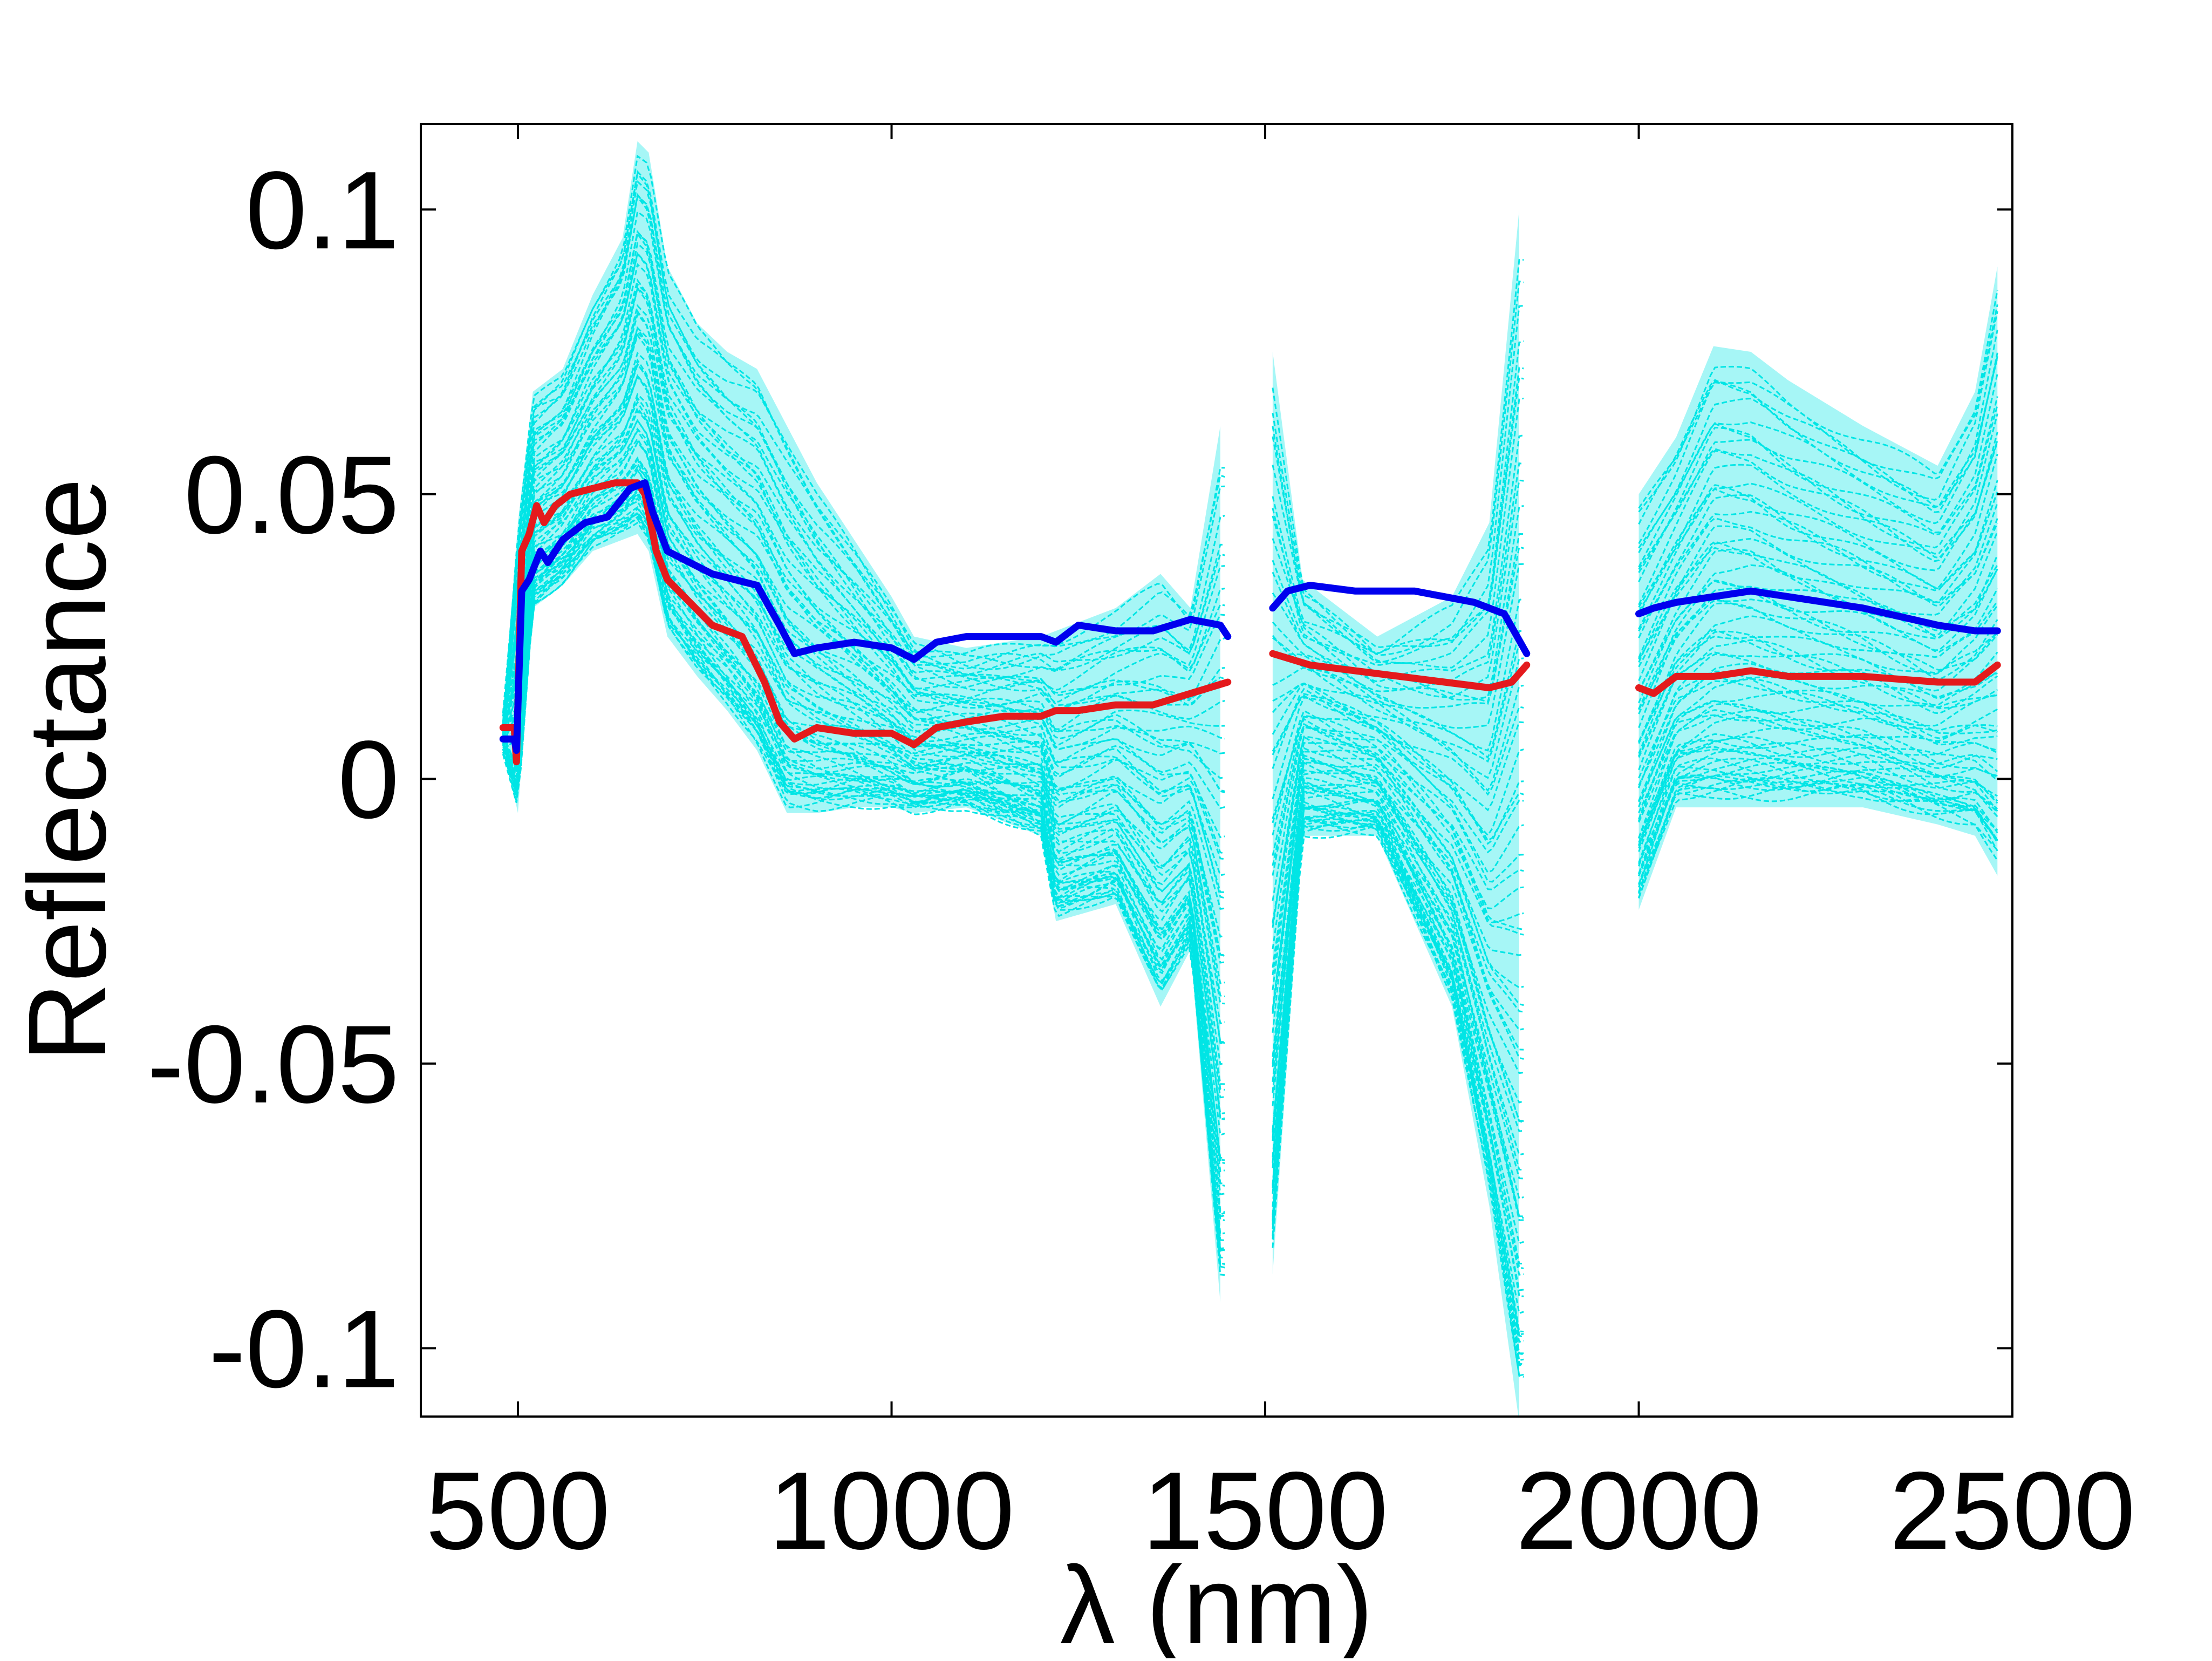  Describe the element at coordinates (1217, 1600) in the screenshot. I see `x-axis-label: λ (nm)` at that location.